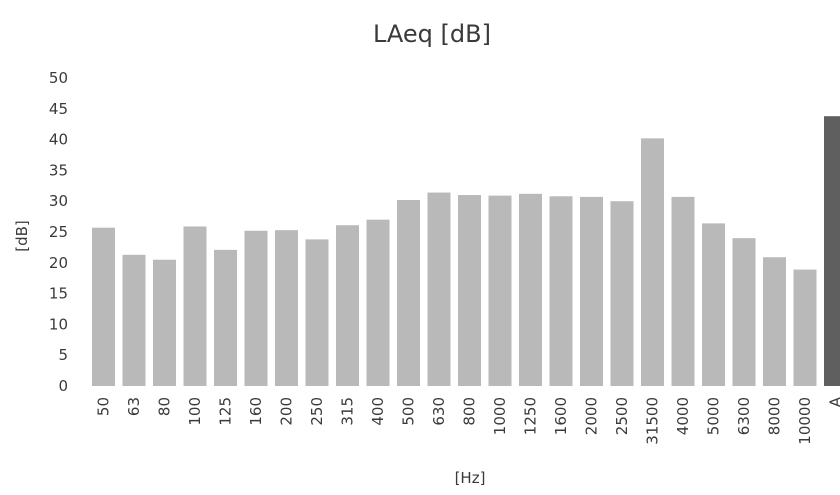 The width and height of the screenshot is (840, 495). What do you see at coordinates (287, 411) in the screenshot?
I see `x-tick-label: 200` at bounding box center [287, 411].